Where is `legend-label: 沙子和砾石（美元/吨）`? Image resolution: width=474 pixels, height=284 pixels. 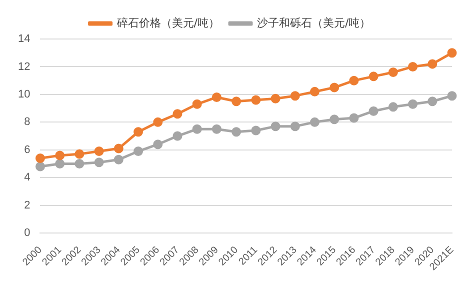
legend-label: 沙子和砾石（美元/吨） is located at coordinates (314, 23).